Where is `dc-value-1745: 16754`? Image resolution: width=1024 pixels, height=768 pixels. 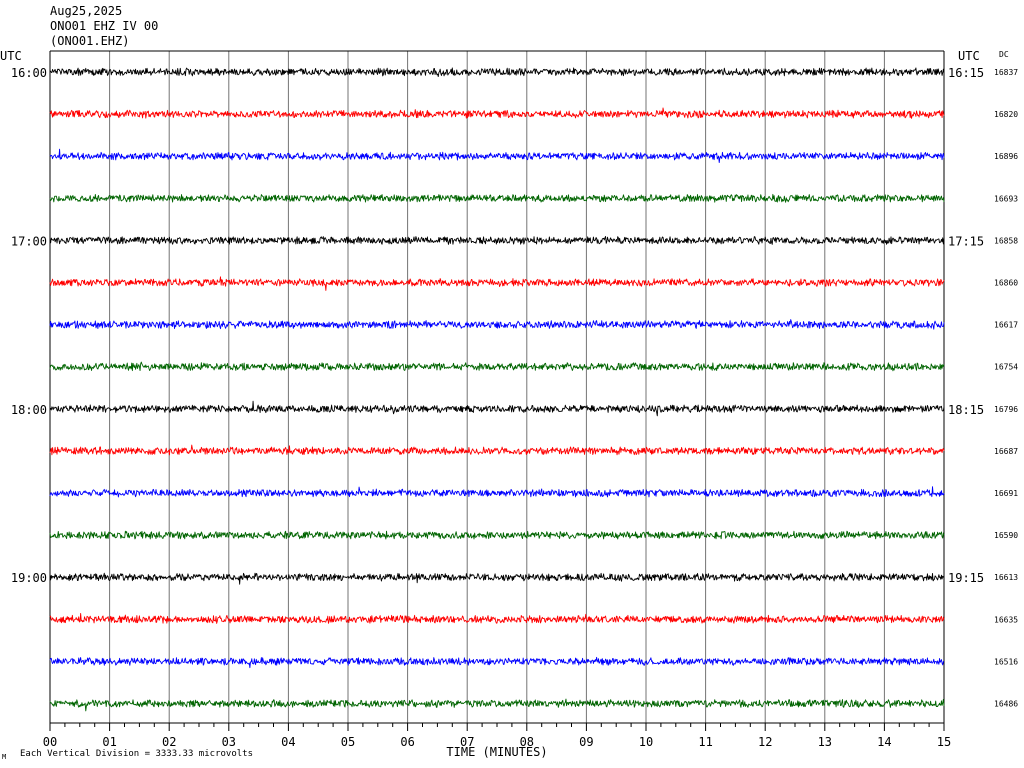 dc-value-1745: 16754 is located at coordinates (1006, 367).